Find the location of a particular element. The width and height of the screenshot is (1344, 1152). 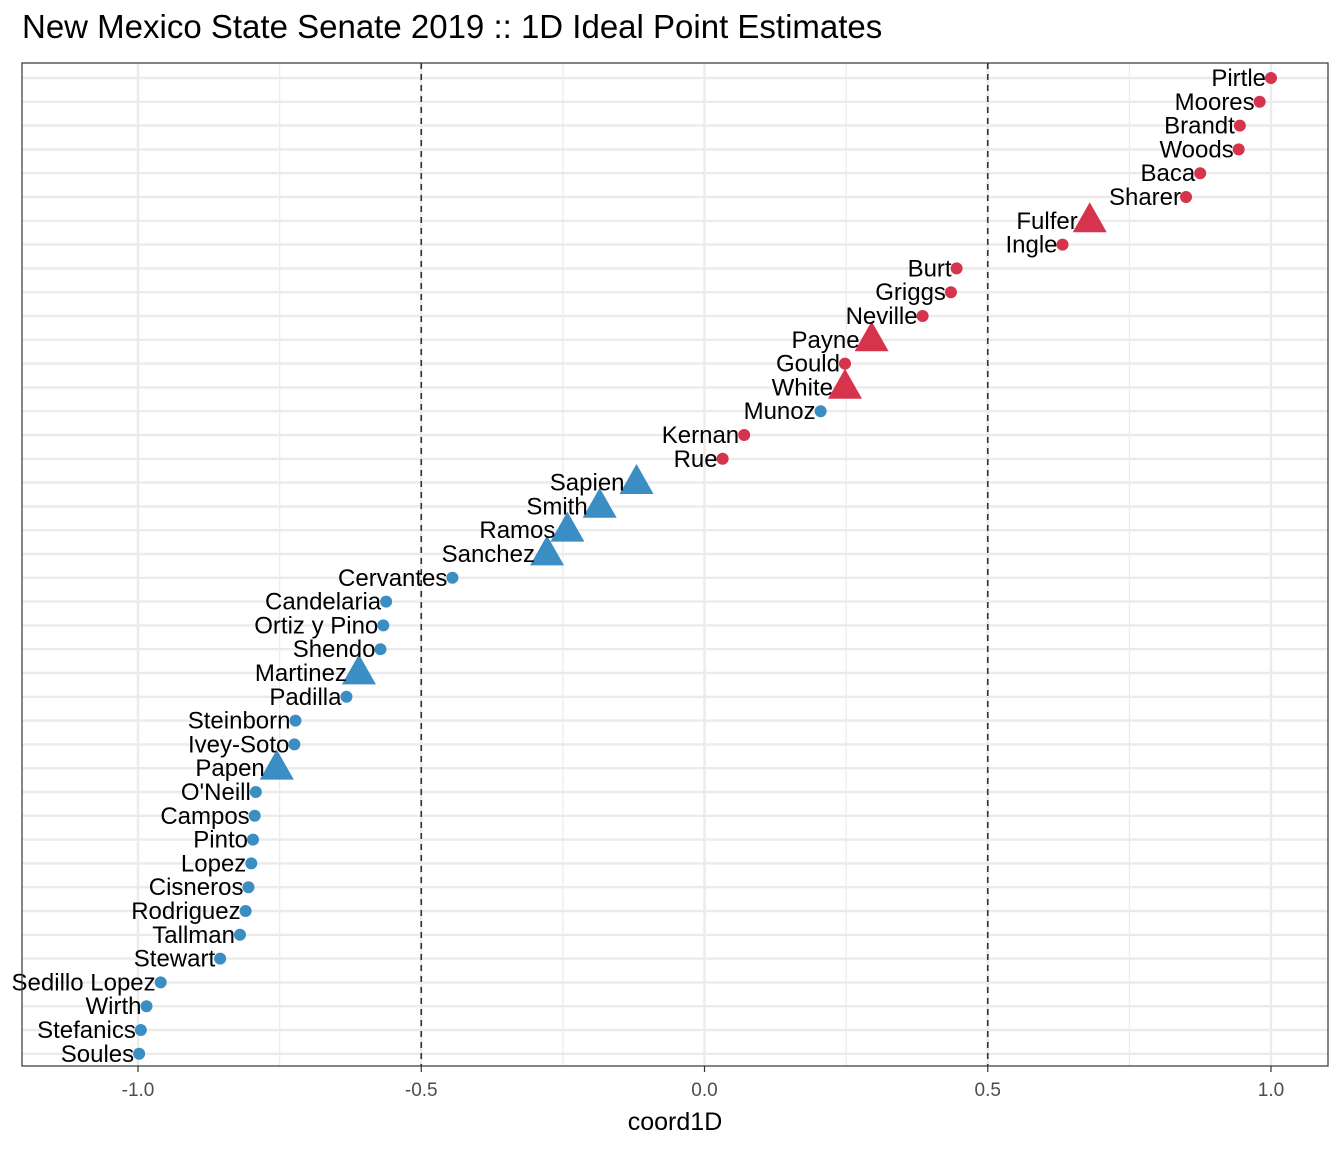

point-dot-moores is located at coordinates (1259, 101).